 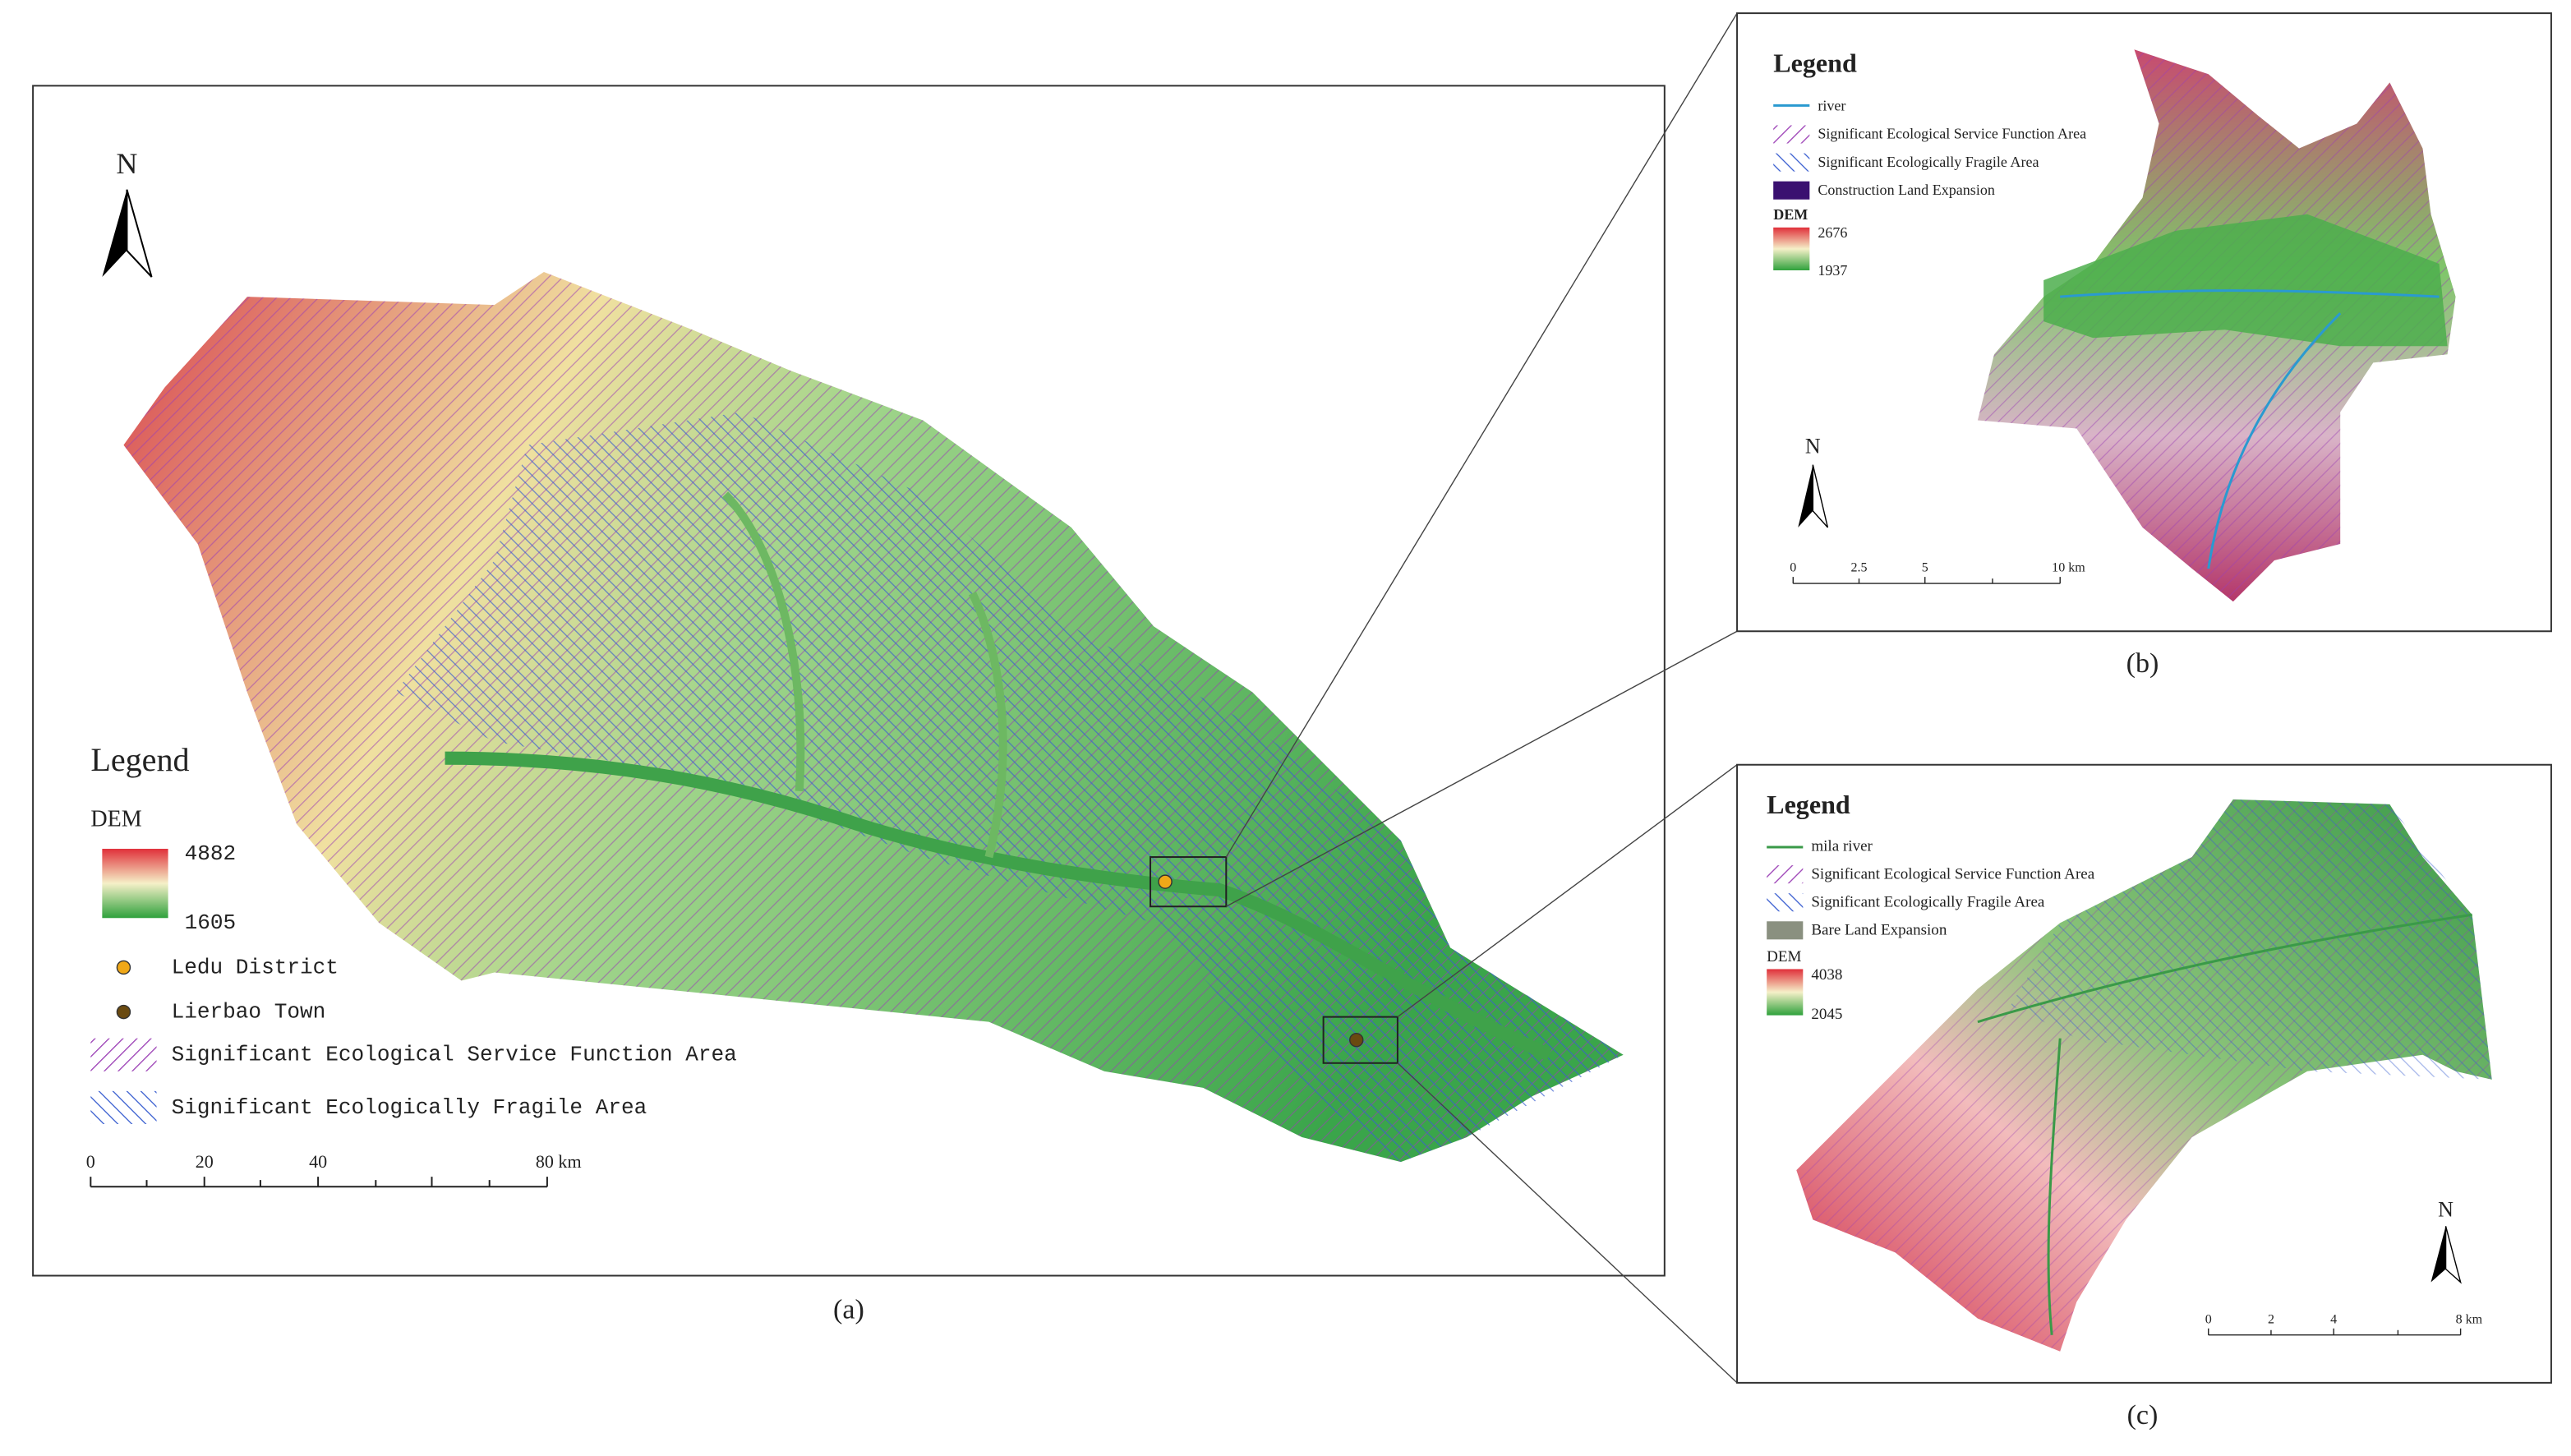 What do you see at coordinates (2142, 663) in the screenshot?
I see `caption: (b)` at bounding box center [2142, 663].